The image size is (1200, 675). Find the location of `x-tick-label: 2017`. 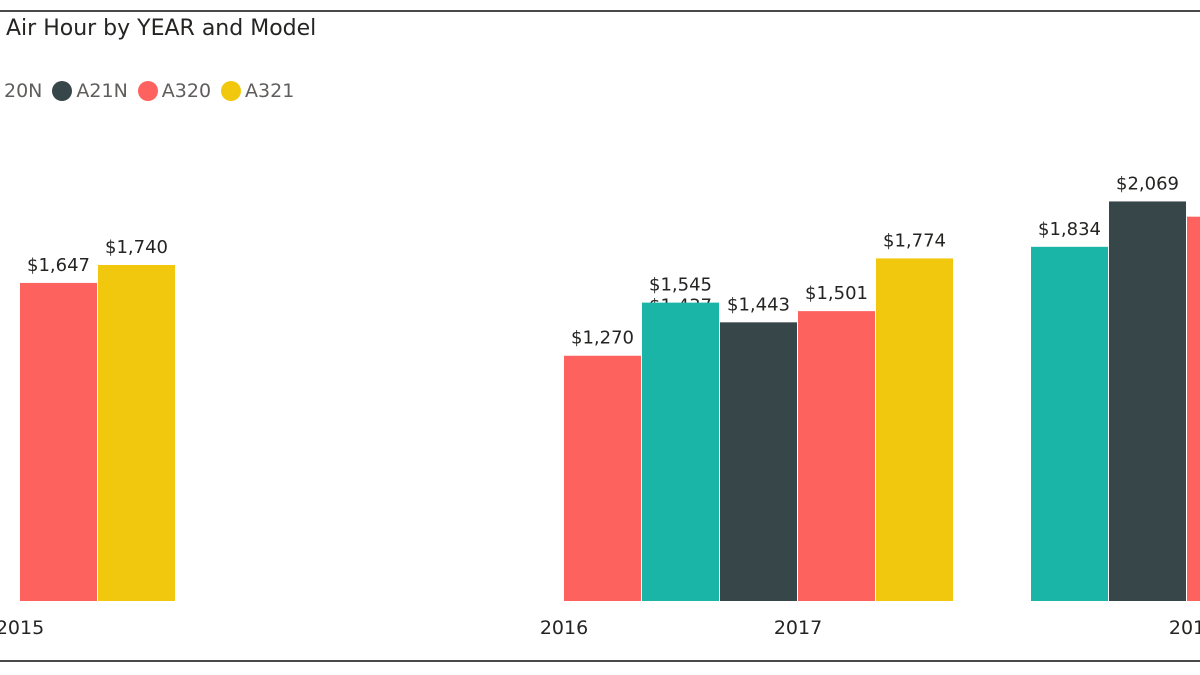

x-tick-label: 2017 is located at coordinates (798, 628).